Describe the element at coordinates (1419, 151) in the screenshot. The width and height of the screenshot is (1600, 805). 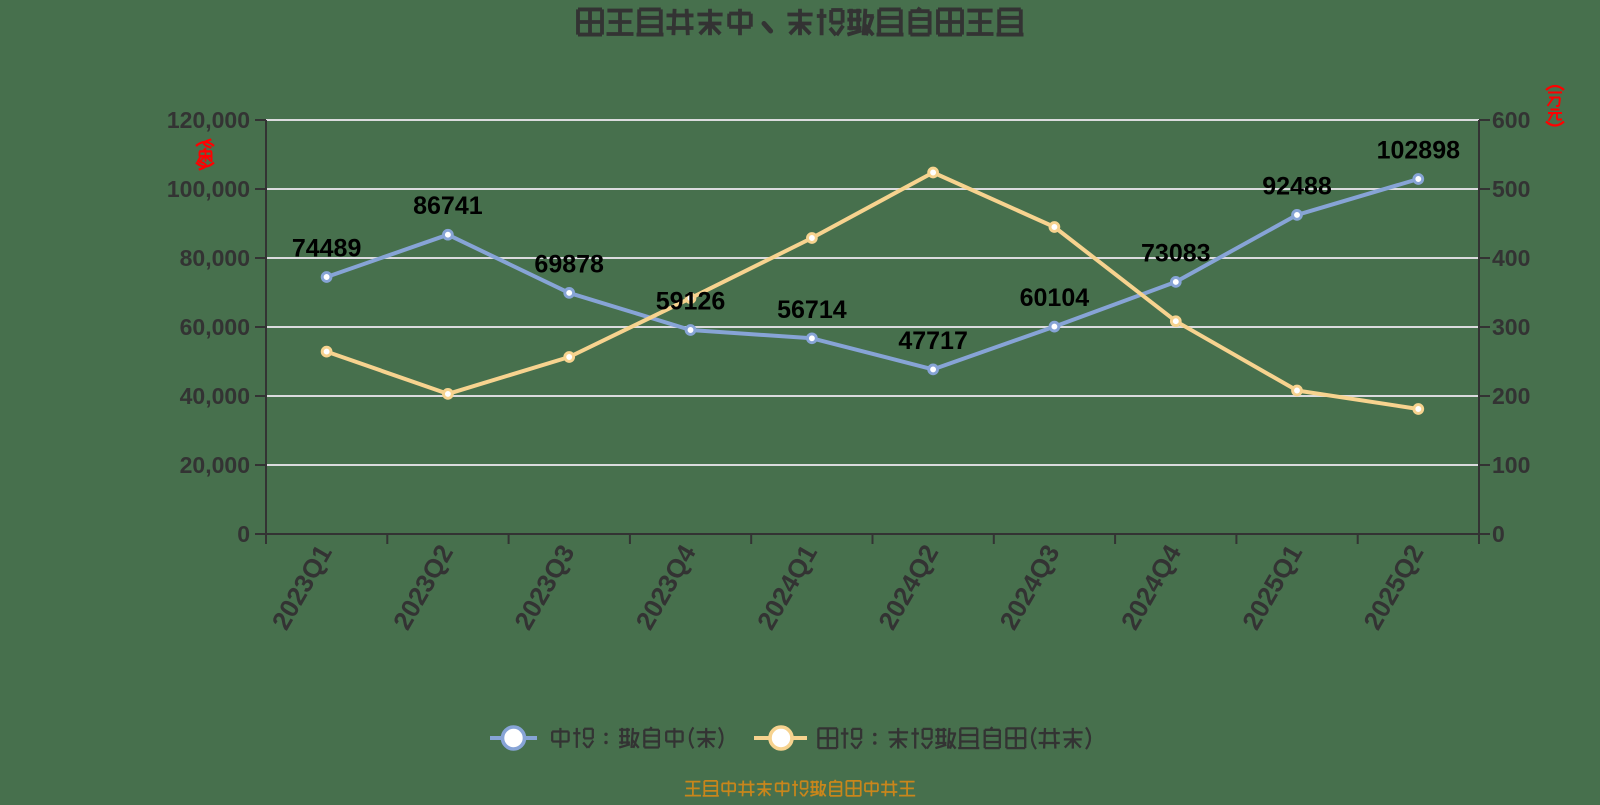
I see `svg-text: 102898` at that location.